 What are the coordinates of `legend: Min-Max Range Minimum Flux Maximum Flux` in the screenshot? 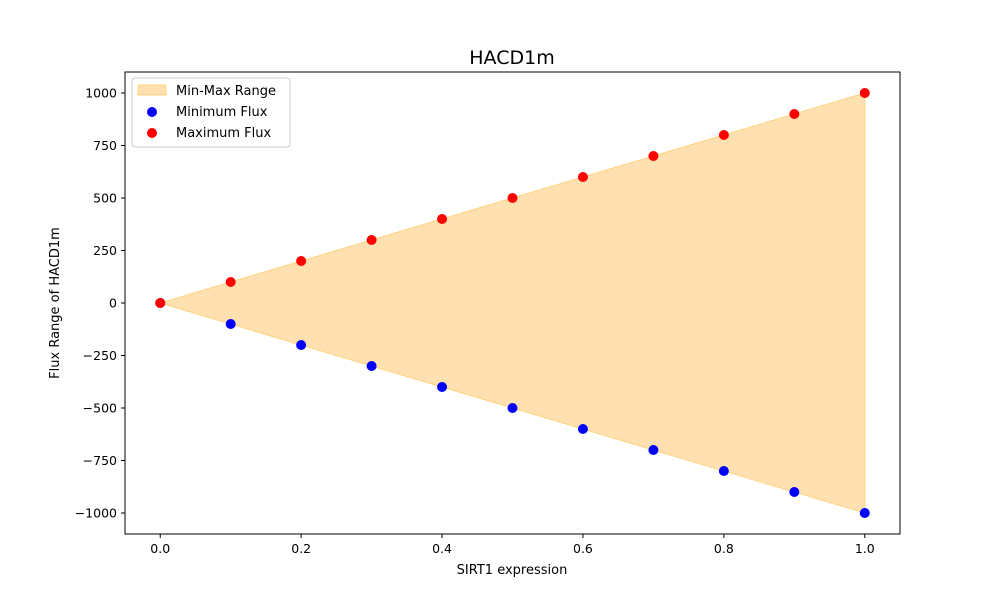 It's located at (211, 112).